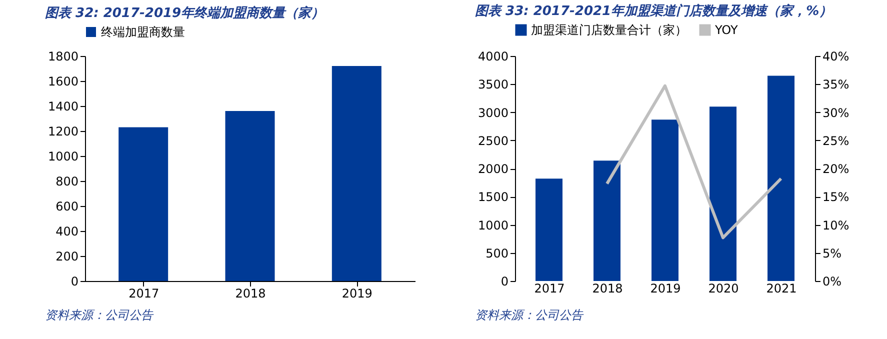  What do you see at coordinates (726, 30) in the screenshot?
I see `legend-label: YOY` at bounding box center [726, 30].